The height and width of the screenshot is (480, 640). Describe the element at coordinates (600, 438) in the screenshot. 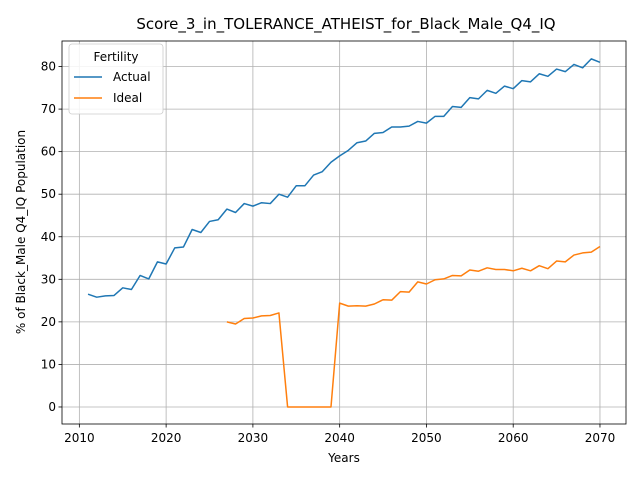

I see `x-tick-label: 2070` at that location.